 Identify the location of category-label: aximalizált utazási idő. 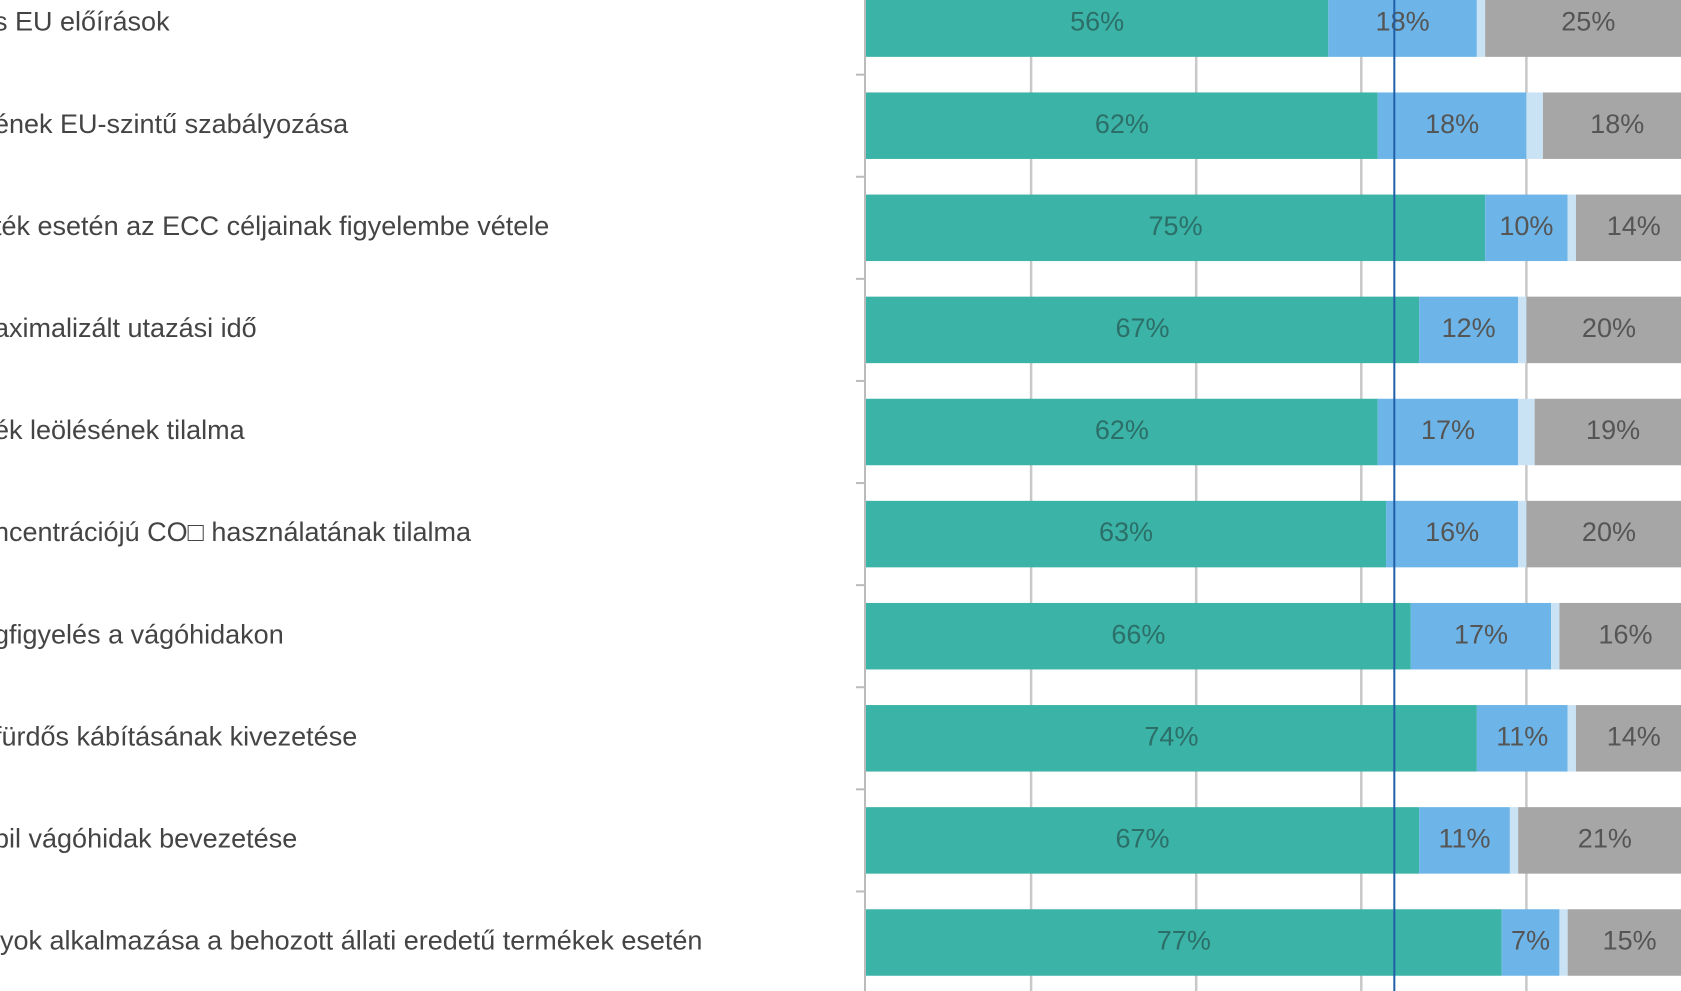
(128, 328).